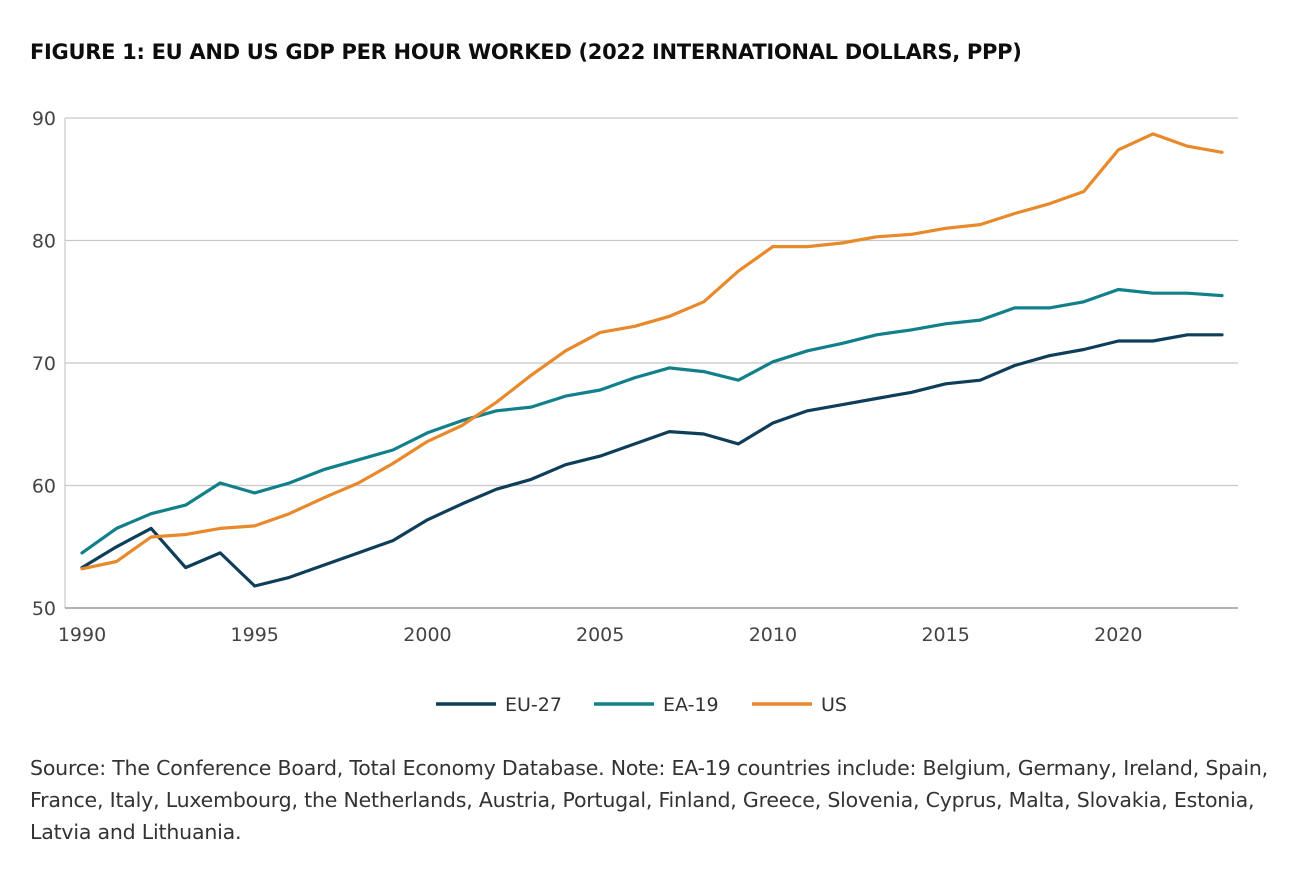  I want to click on y-tick-label: 50, so click(44, 609).